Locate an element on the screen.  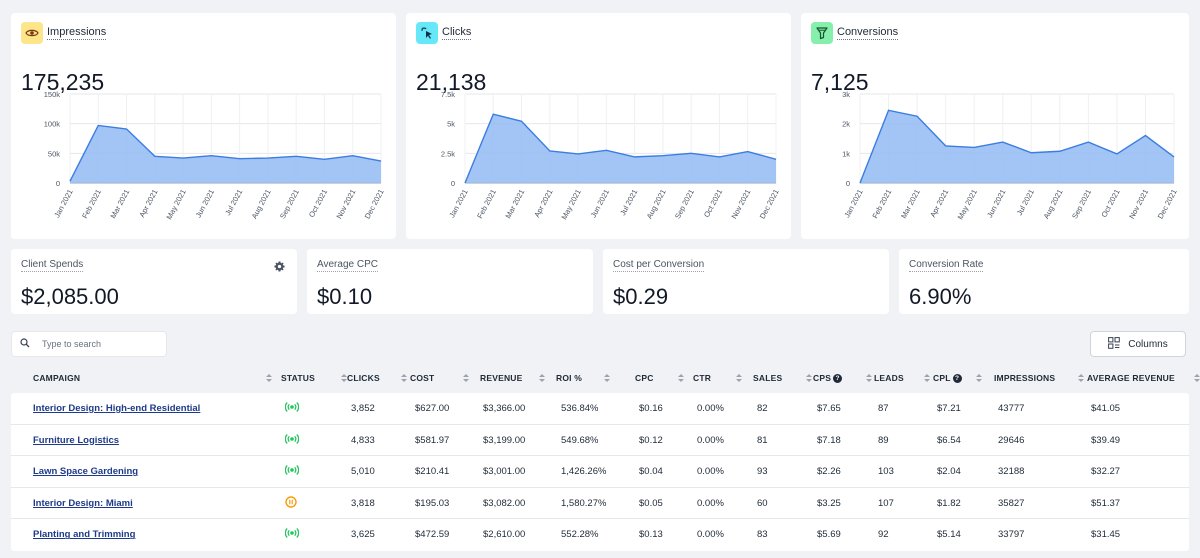
y-tick-label: 7.5k is located at coordinates (448, 94).